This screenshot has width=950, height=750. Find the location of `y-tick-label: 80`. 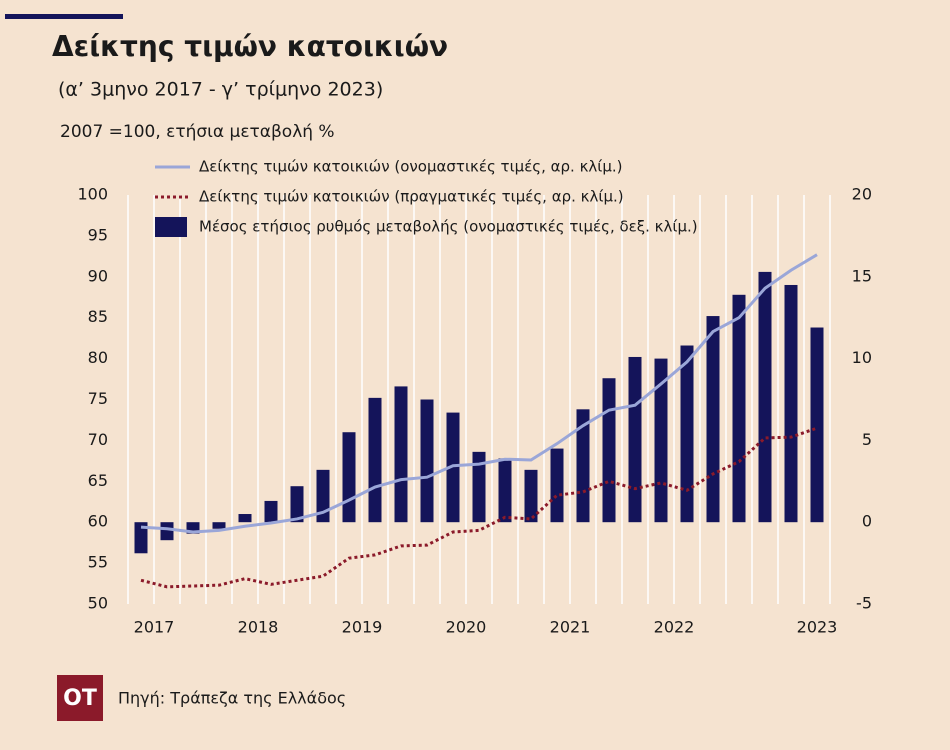

y-tick-label: 80 is located at coordinates (98, 357).